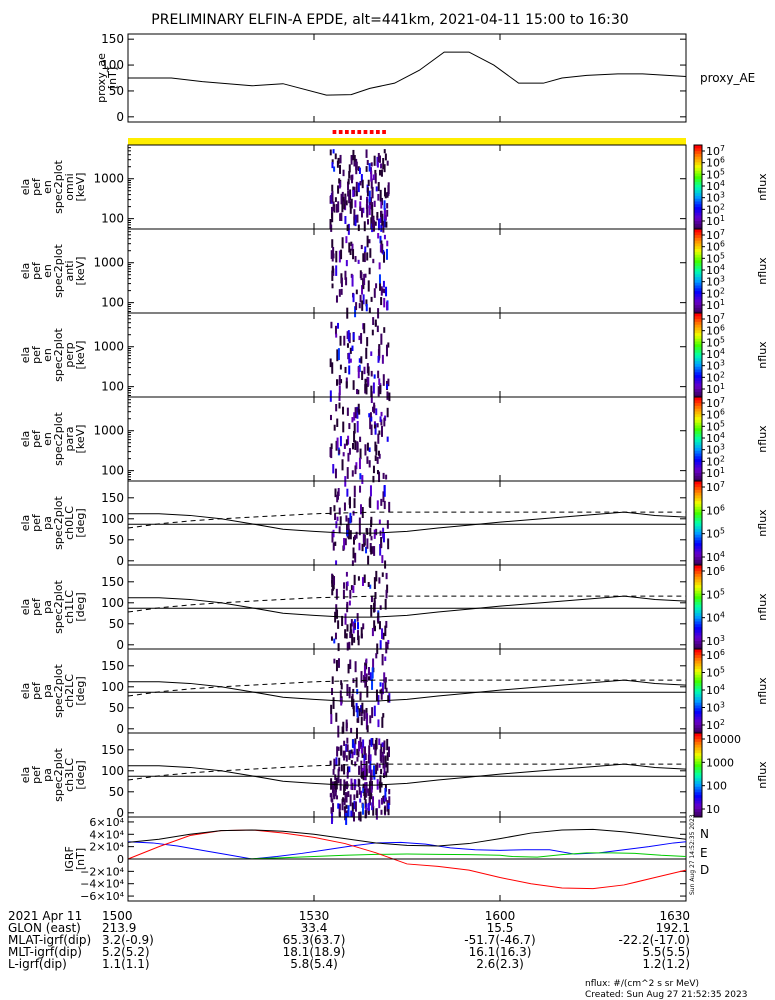 This screenshot has height=1000, width=775. Describe the element at coordinates (36, 522) in the screenshot. I see `panel-6-ylabel-1: pef` at that location.